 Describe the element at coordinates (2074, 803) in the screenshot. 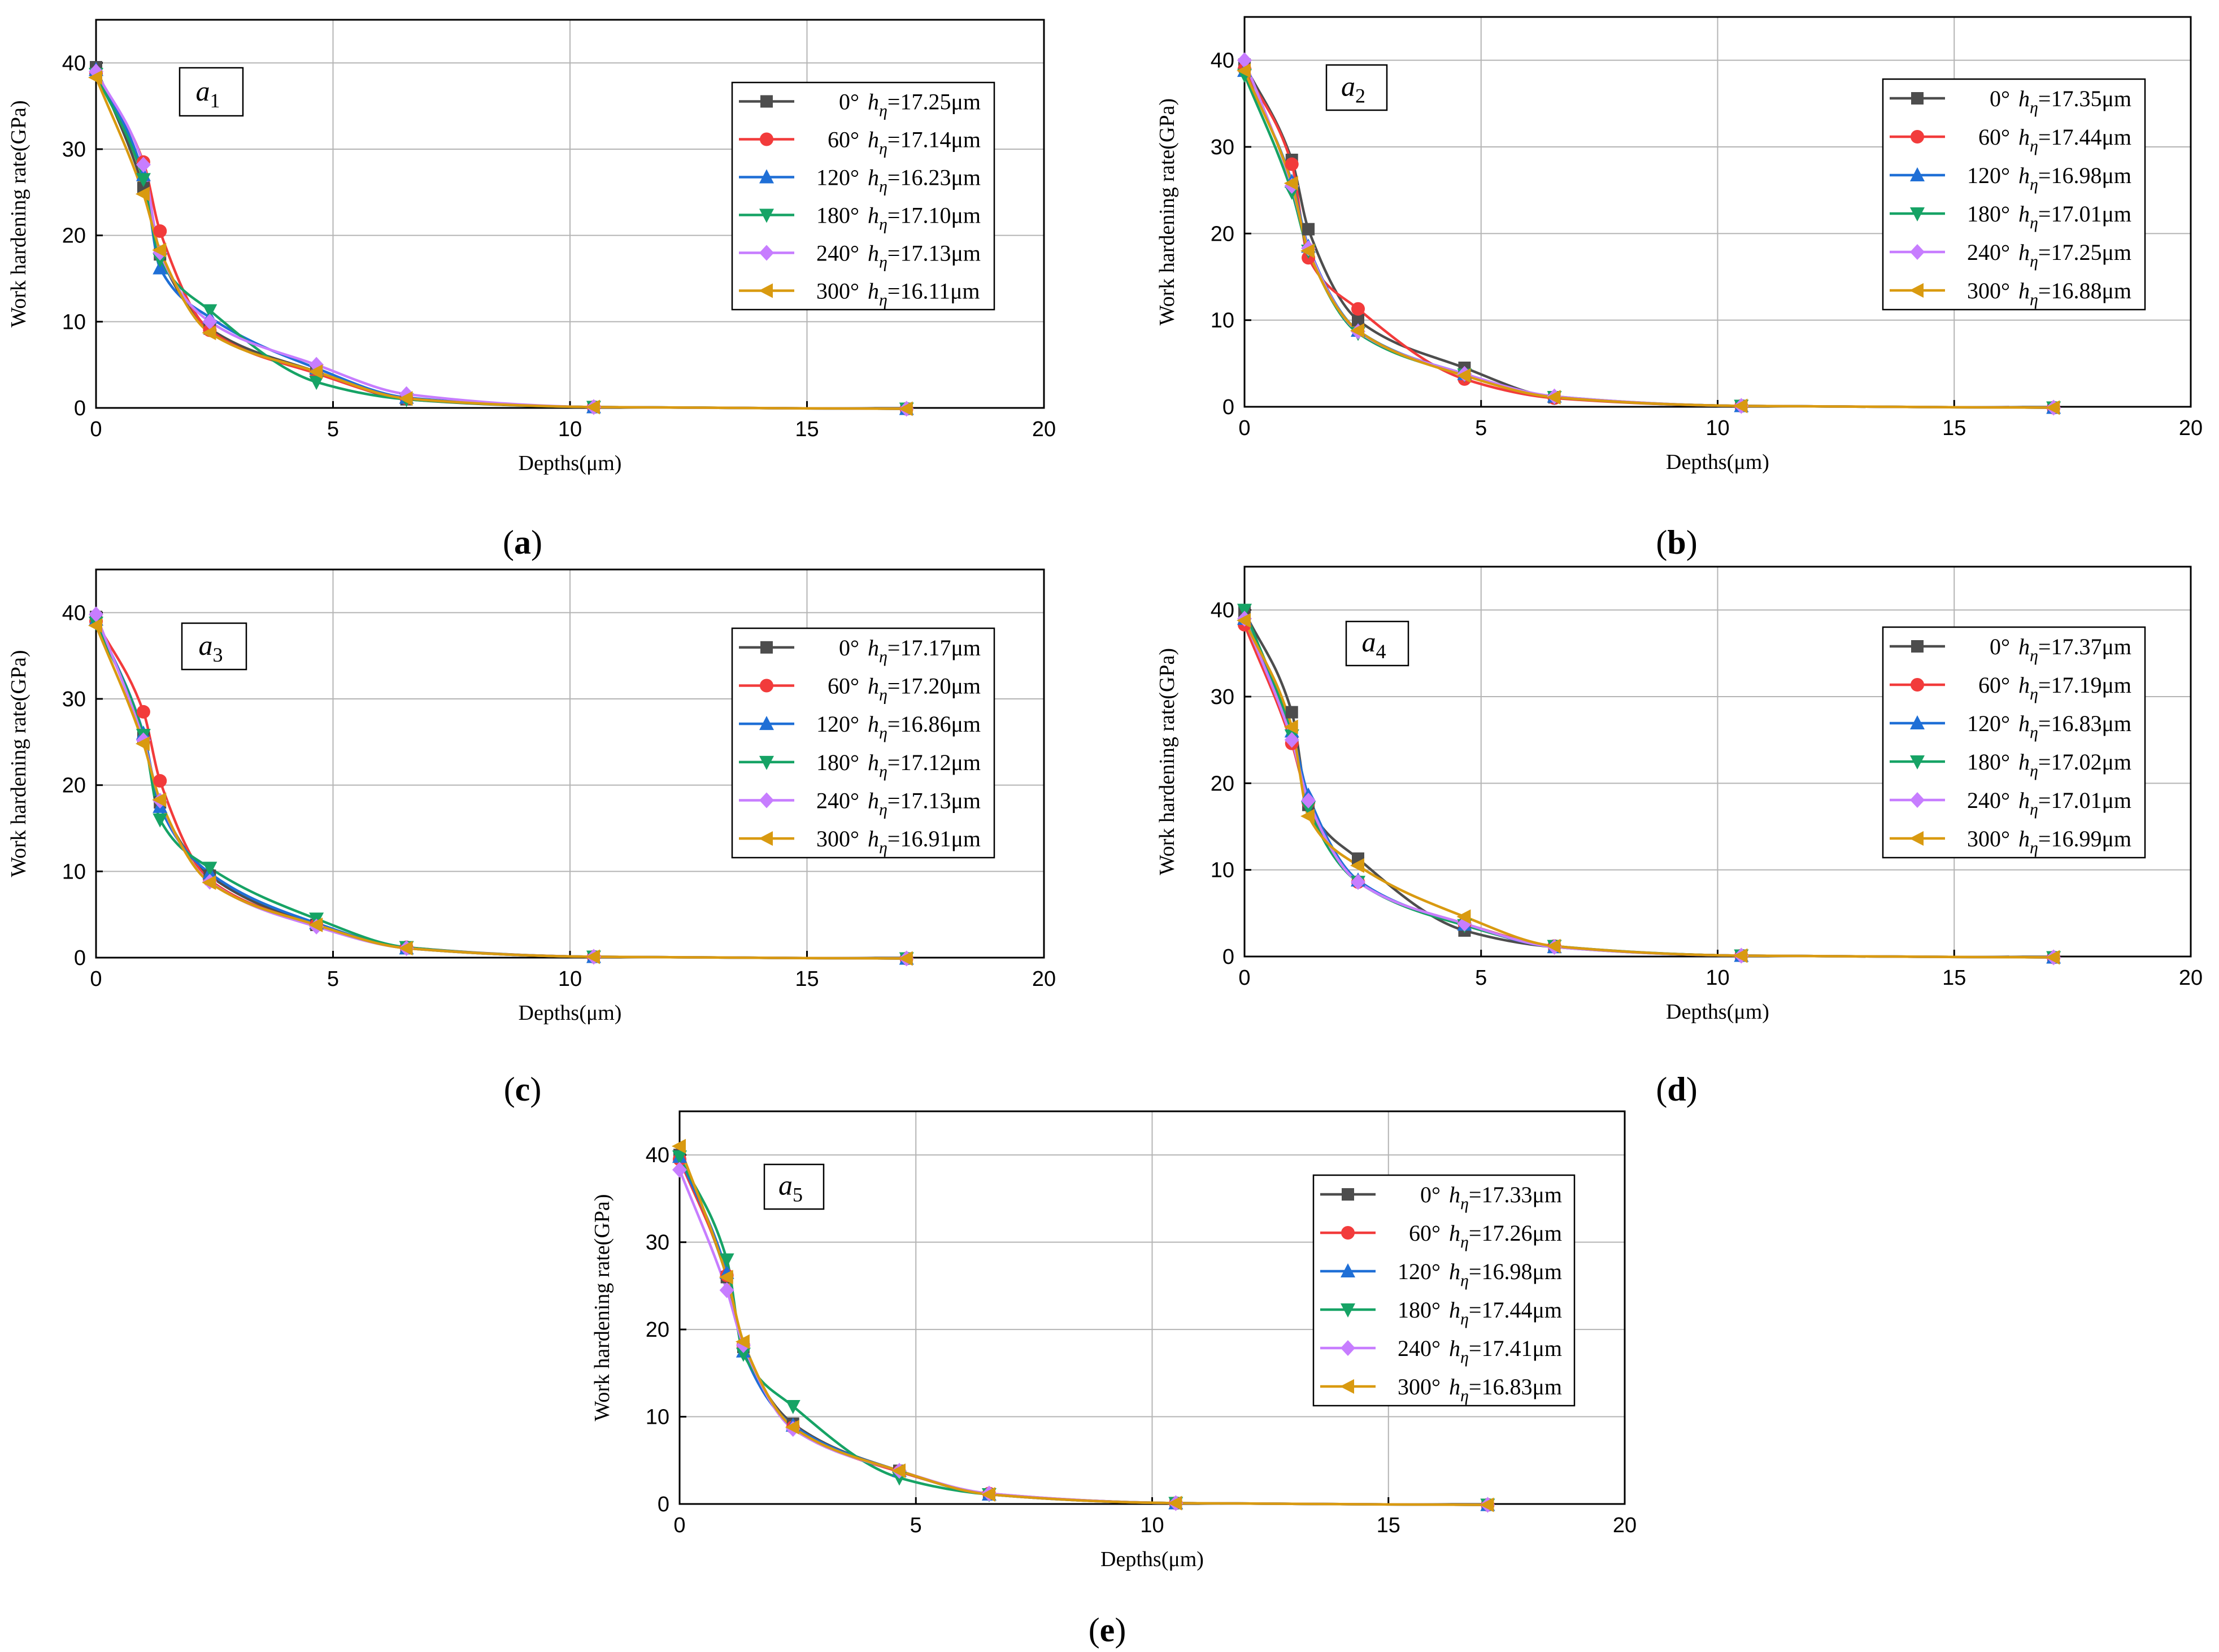

I see `legend-value: hη=17.01μm` at that location.